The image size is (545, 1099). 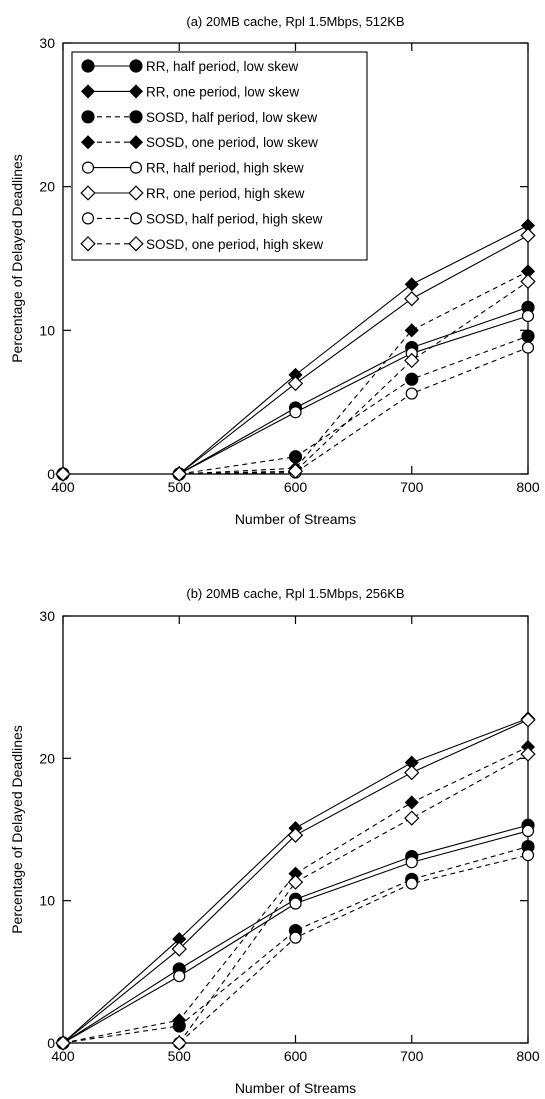 I want to click on legend-item: RR, half period, high skew, so click(x=192, y=168).